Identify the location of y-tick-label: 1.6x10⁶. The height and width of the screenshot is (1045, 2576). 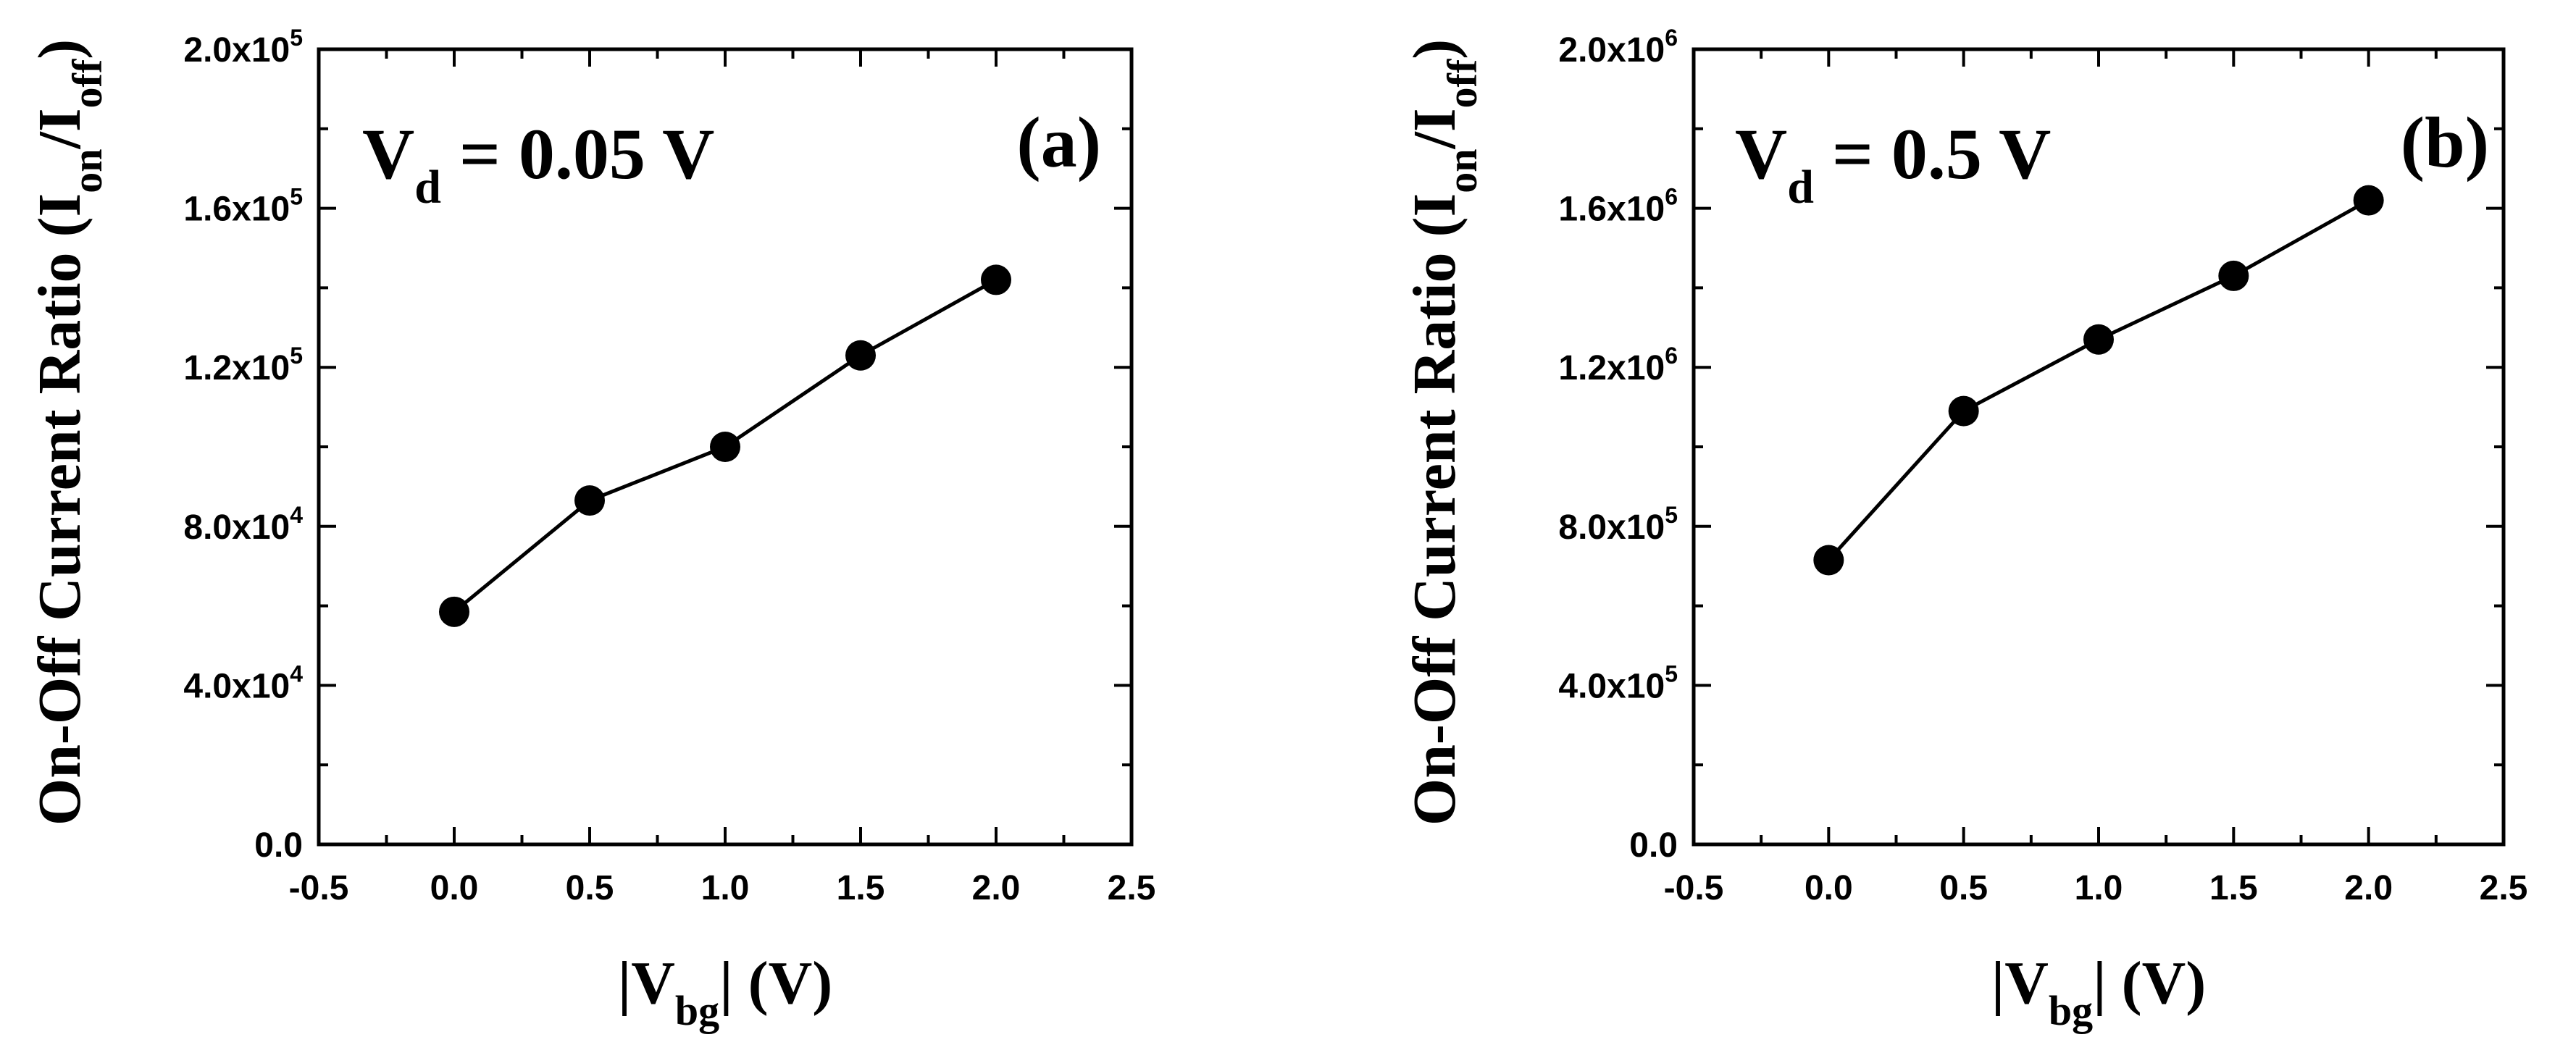
(1618, 206).